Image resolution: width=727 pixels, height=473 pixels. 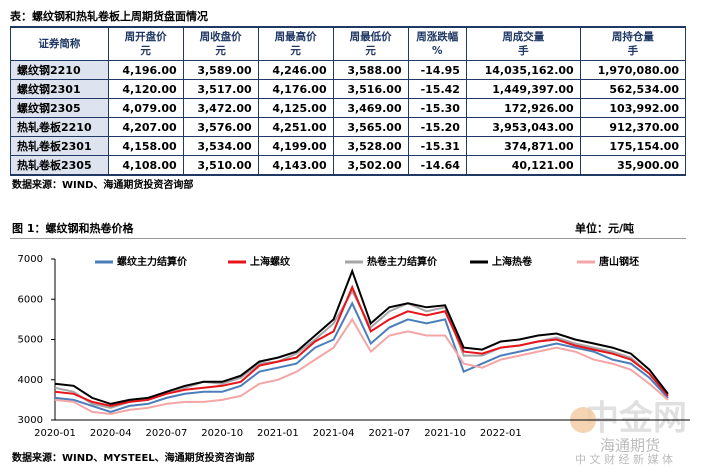 What do you see at coordinates (220, 37) in the screenshot?
I see `header-text: 周收盘价` at bounding box center [220, 37].